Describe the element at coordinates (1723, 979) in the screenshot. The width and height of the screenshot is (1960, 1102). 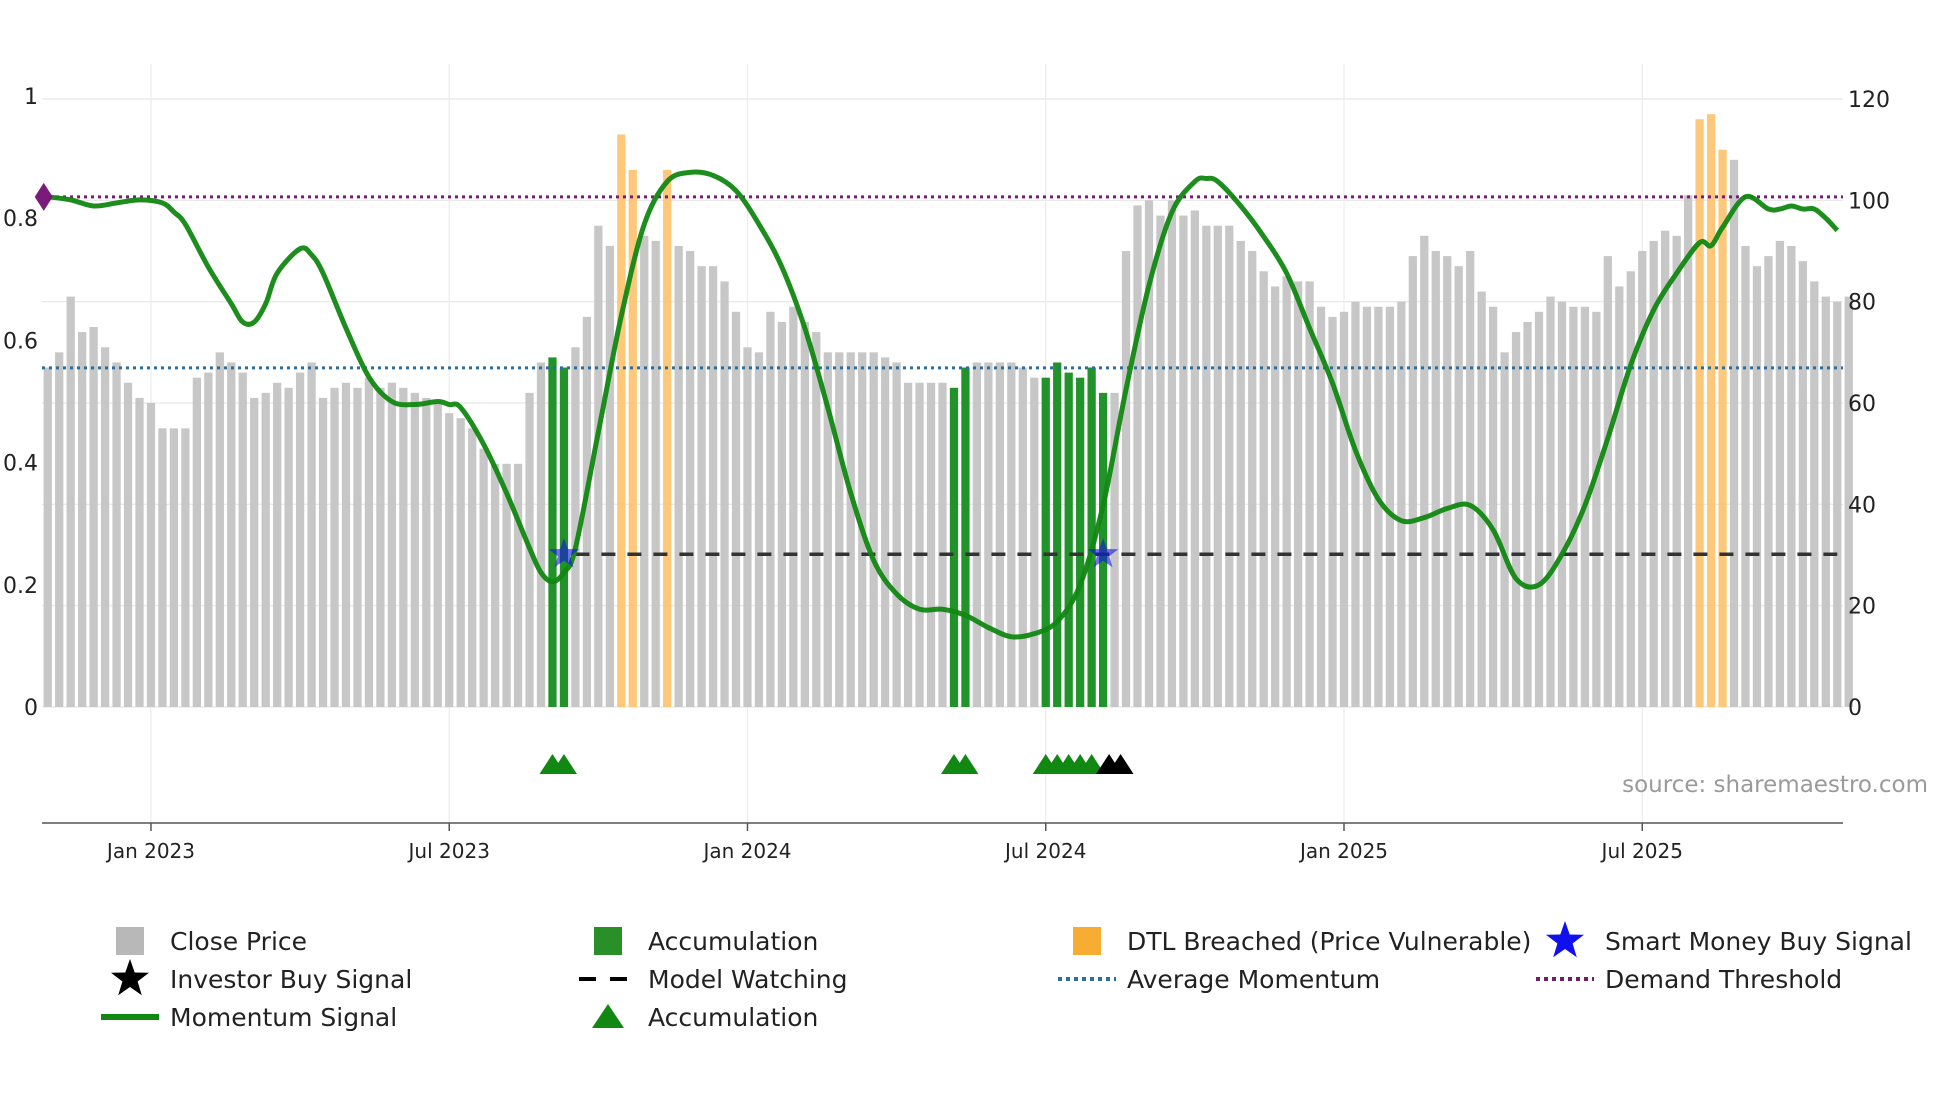
I see `legend-label: Demand Threshold` at that location.